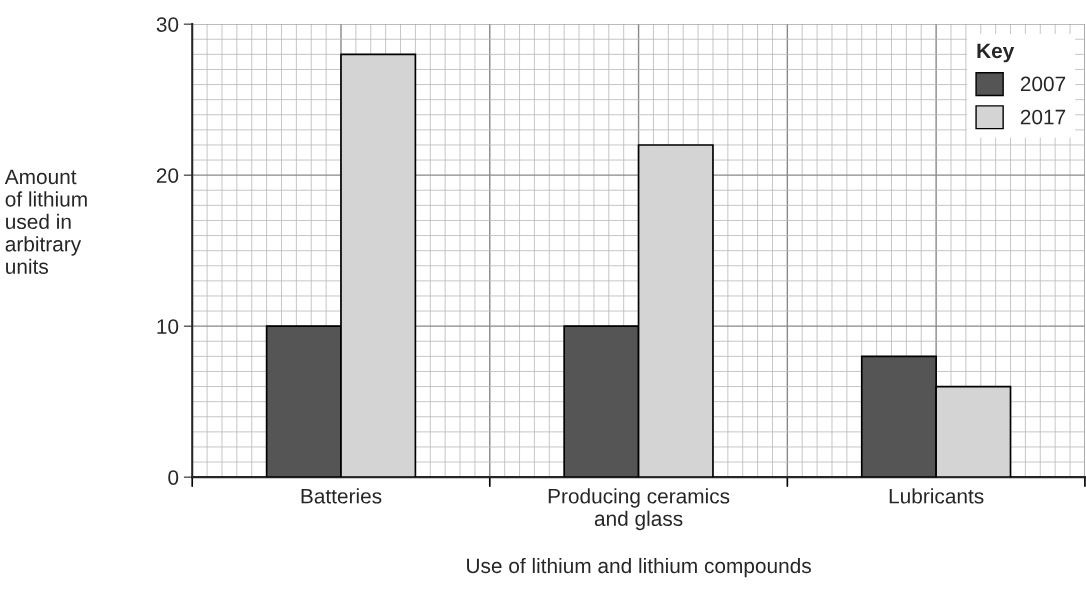 The height and width of the screenshot is (604, 1086). I want to click on y-axis-title: Amount of lithium used in arbitrary units, so click(45, 221).